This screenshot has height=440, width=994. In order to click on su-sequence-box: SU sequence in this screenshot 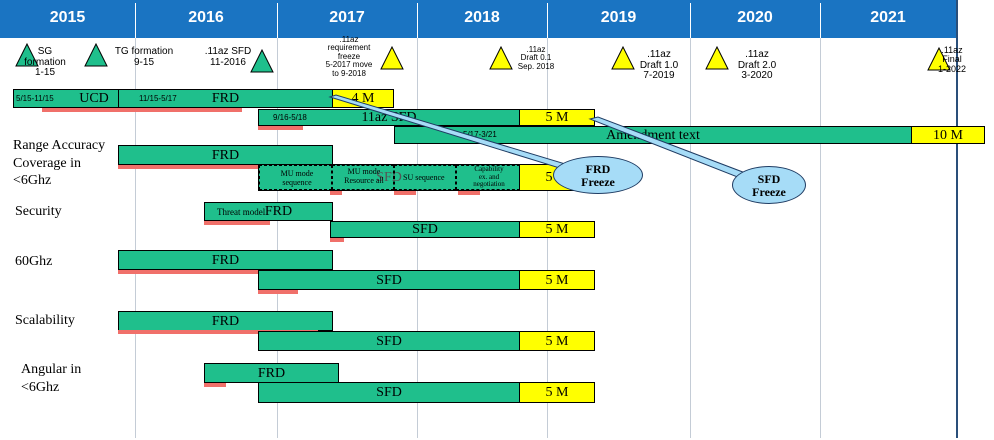, I will do `click(425, 177)`.